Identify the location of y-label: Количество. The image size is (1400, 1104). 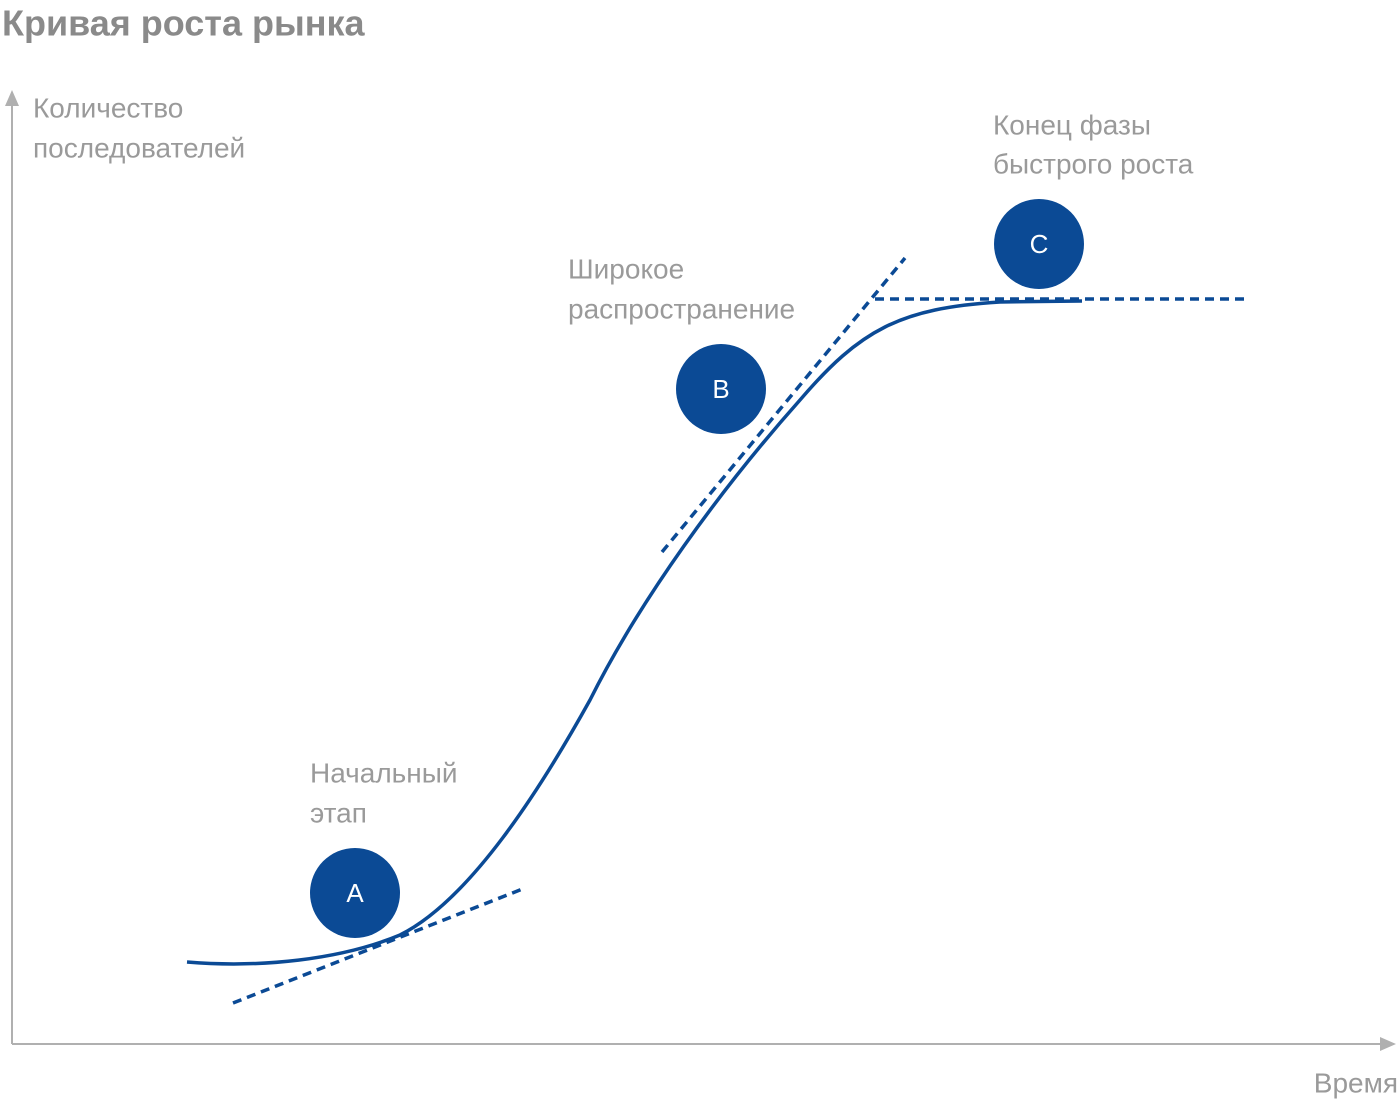
(108, 107).